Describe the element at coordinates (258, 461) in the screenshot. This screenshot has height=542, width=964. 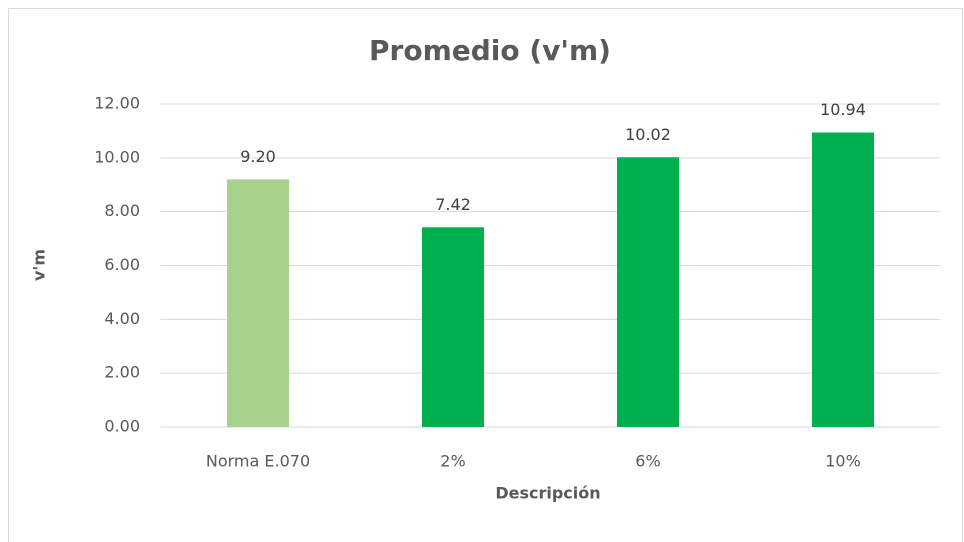
I see `x-tick-label: Norma E.070` at that location.